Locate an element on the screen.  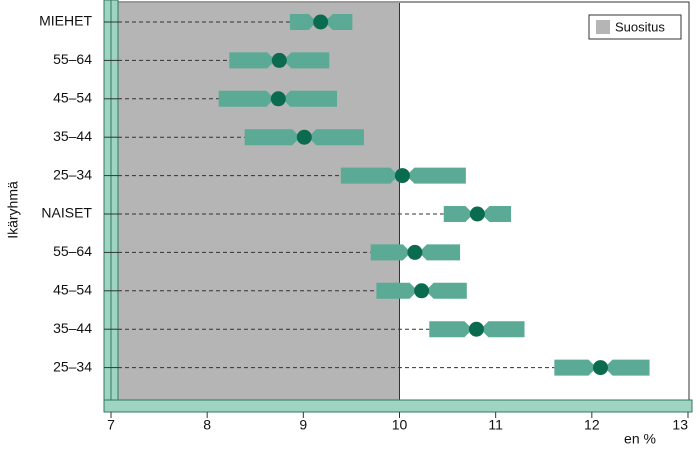
y-axis-label: Ikäryhmä is located at coordinates (13, 210).